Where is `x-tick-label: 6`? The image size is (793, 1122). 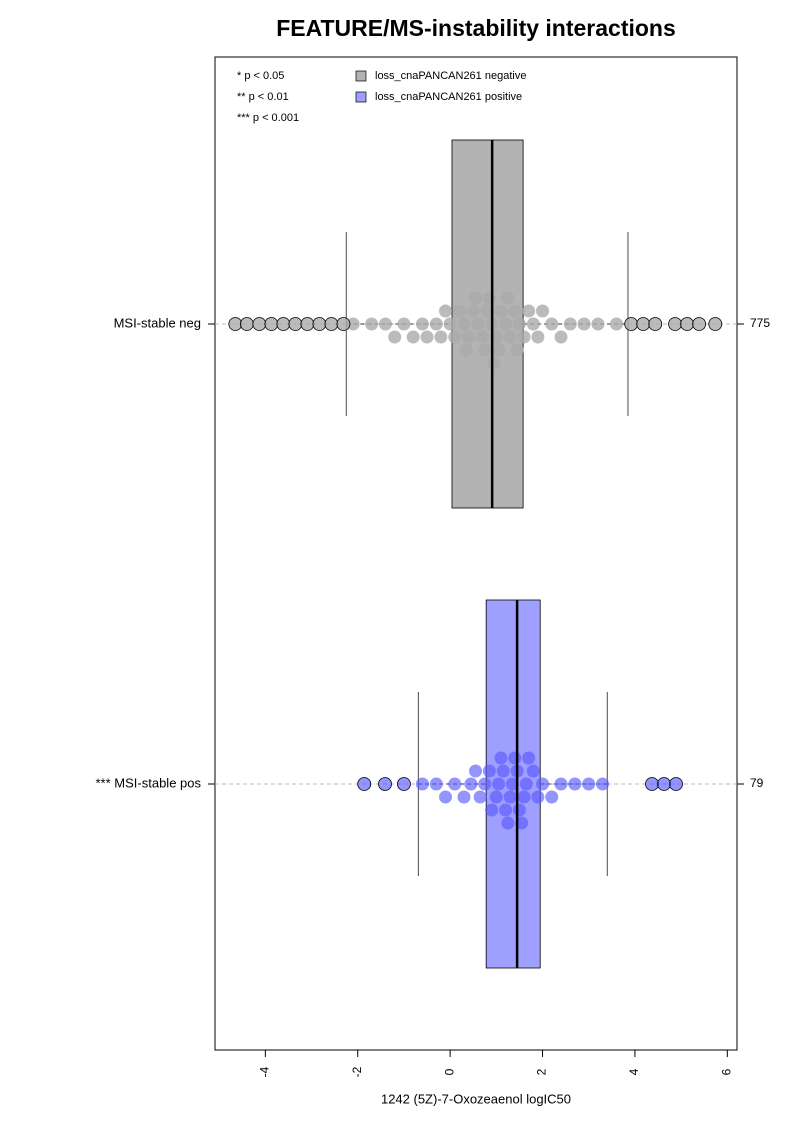 x-tick-label: 6 is located at coordinates (726, 1071).